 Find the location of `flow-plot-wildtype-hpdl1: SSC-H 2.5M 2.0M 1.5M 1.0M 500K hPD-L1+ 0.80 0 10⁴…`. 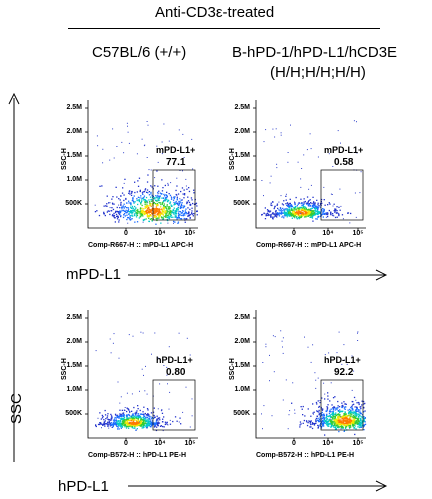

flow-plot-wildtype-hpdl1: SSC-H 2.5M 2.0M 1.5M 1.0M 500K hPD-L1+ 0.80 0 10⁴… is located at coordinates (128, 386).